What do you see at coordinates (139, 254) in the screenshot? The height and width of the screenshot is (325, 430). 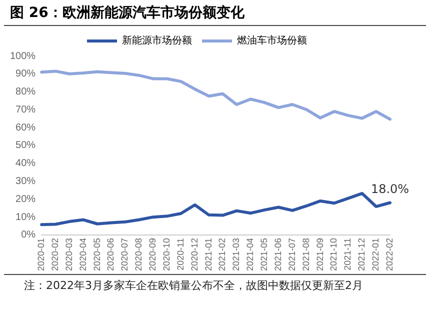 I see `x-tick-label: 2020-08` at bounding box center [139, 254].